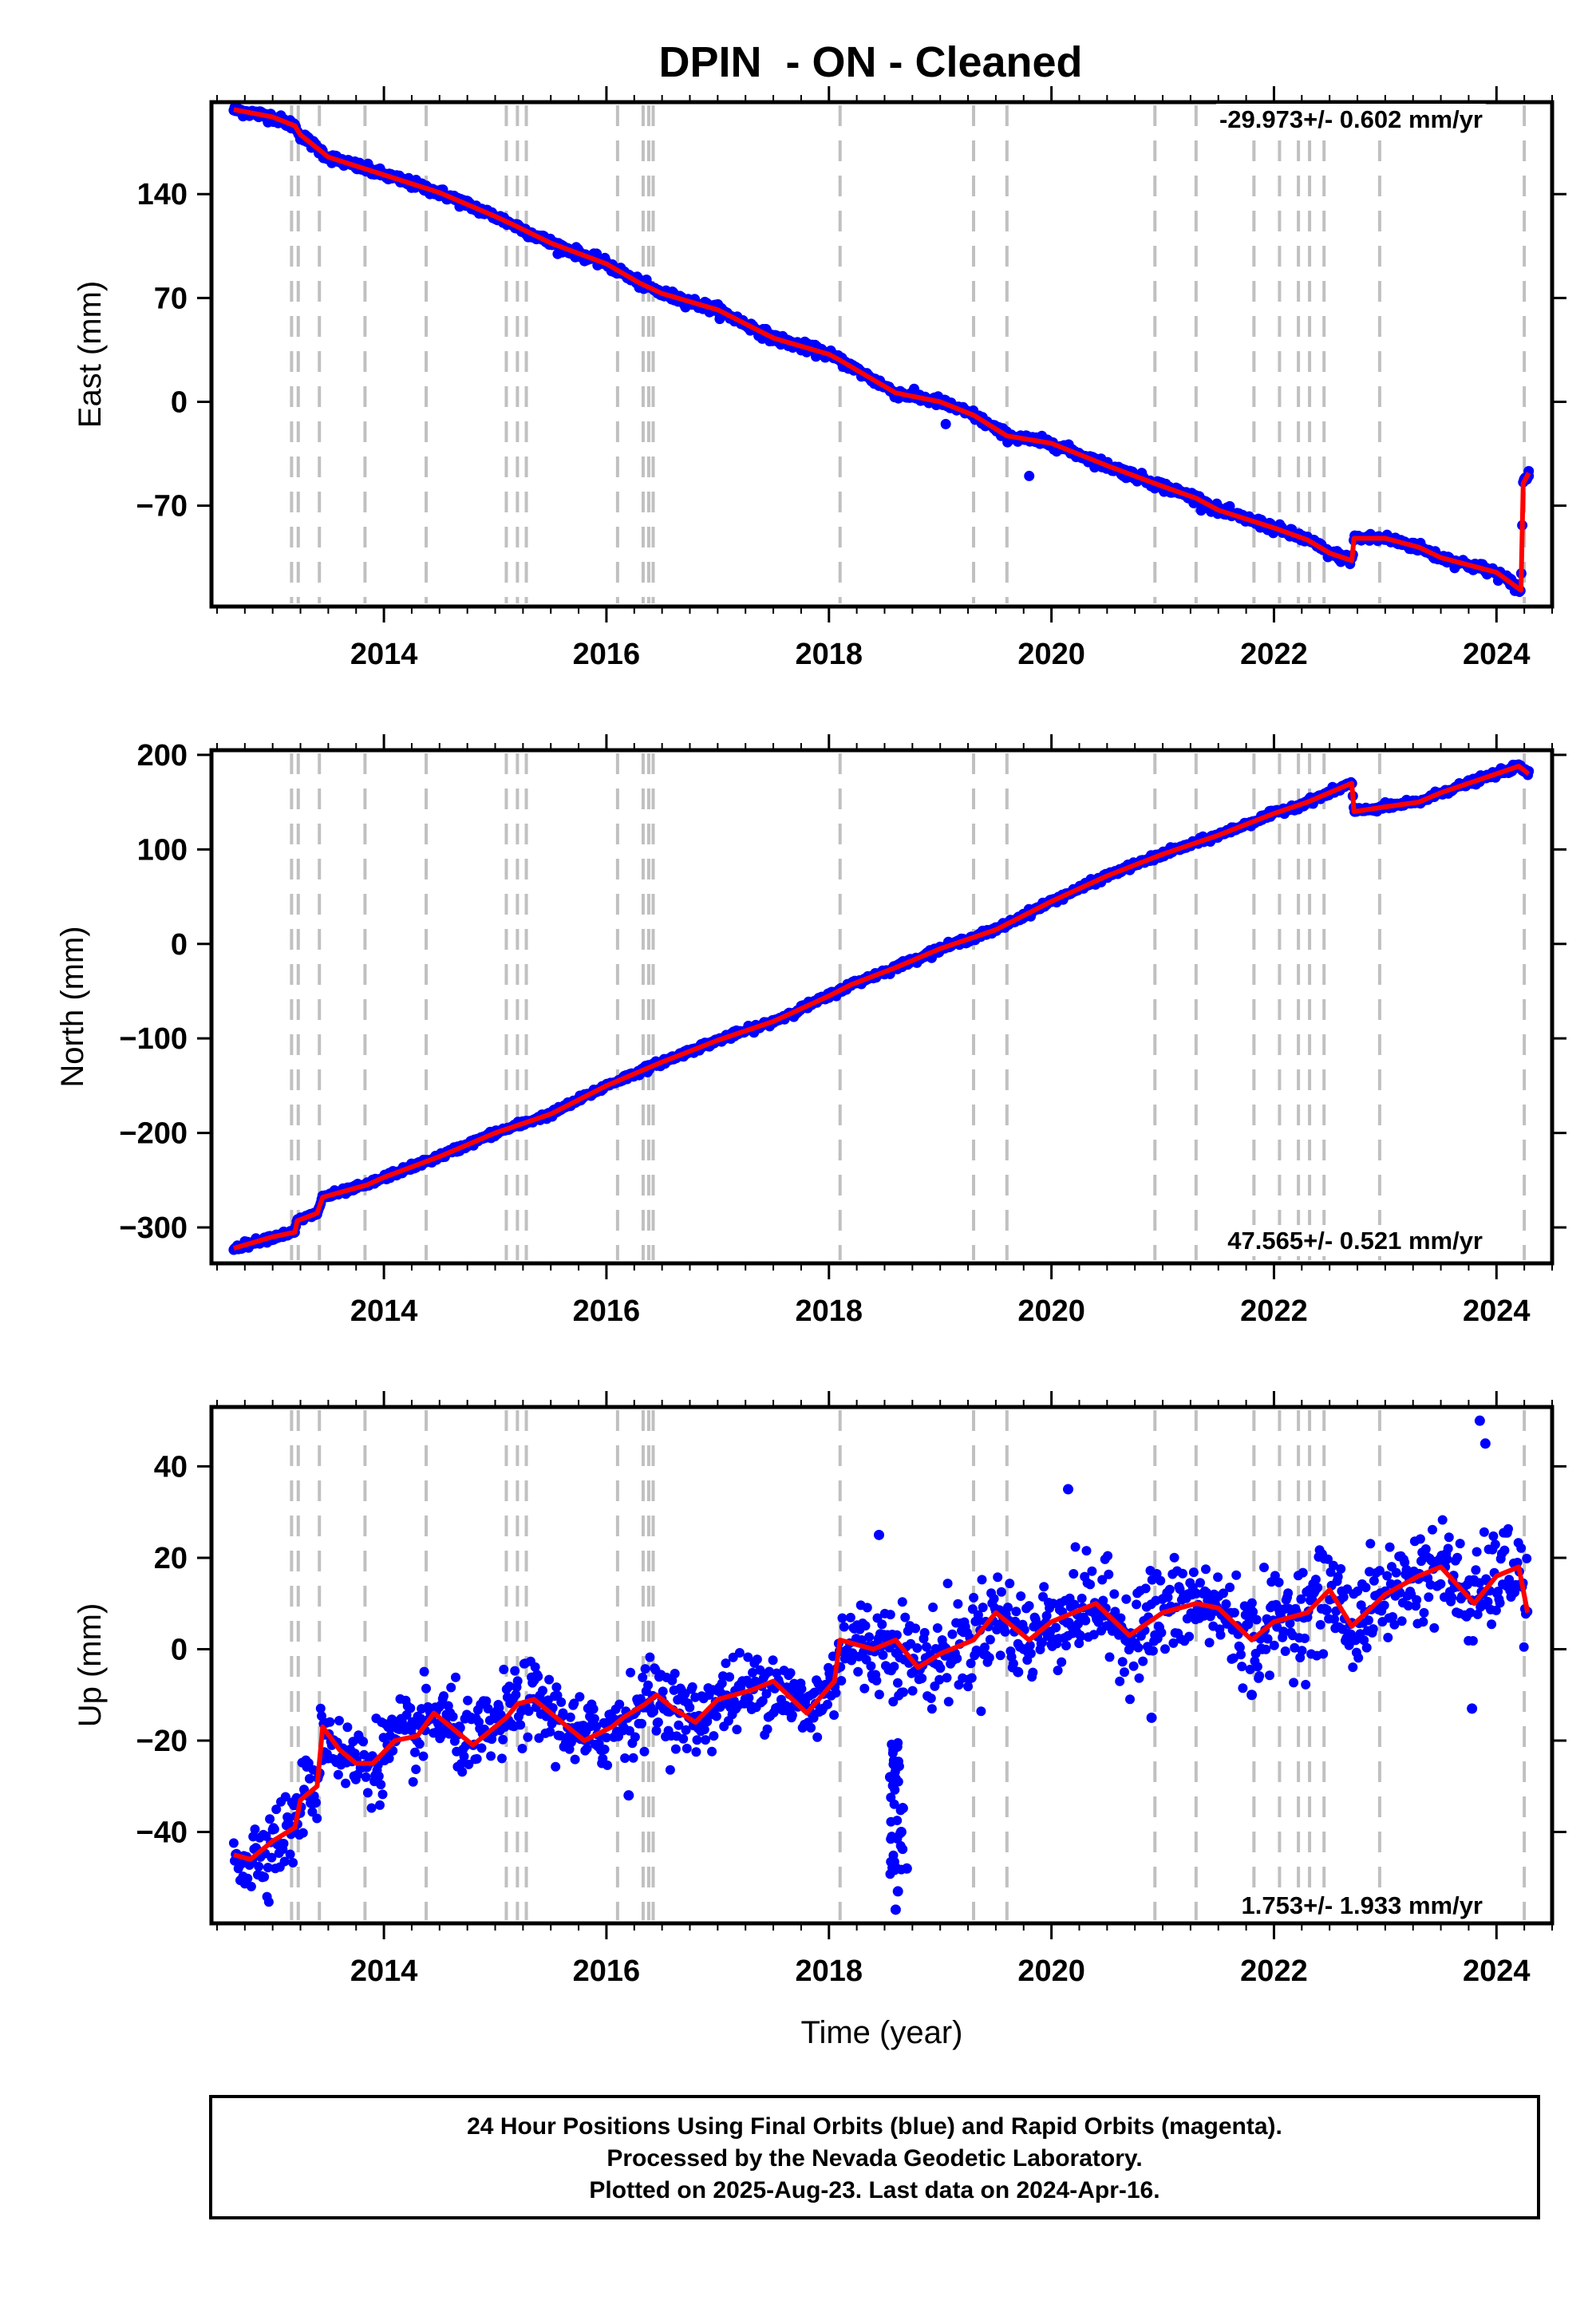  What do you see at coordinates (162, 507) in the screenshot?
I see `east-y-tick-label-0: −70` at bounding box center [162, 507].